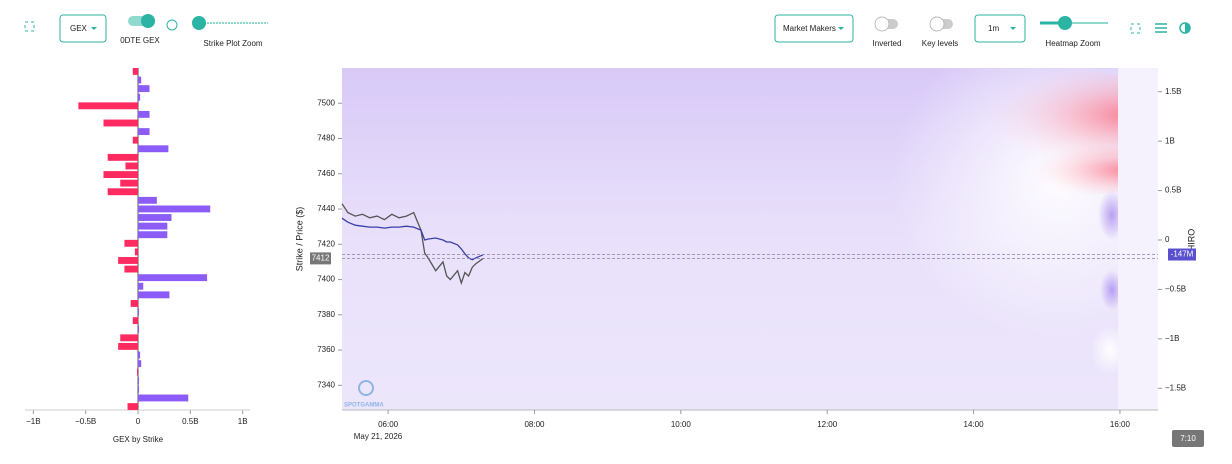 This screenshot has width=1232, height=464. I want to click on x-tick-label: −0.5B, so click(85, 421).